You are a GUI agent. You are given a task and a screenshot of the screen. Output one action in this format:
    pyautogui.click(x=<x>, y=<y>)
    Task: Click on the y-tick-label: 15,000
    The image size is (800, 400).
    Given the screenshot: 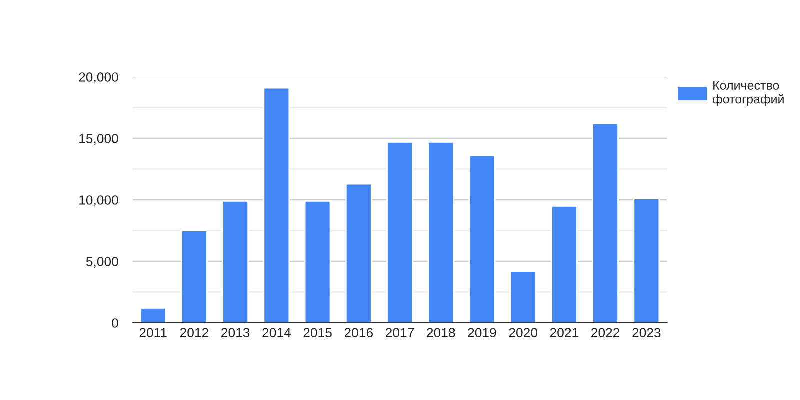 What is the action you would take?
    pyautogui.click(x=99, y=139)
    